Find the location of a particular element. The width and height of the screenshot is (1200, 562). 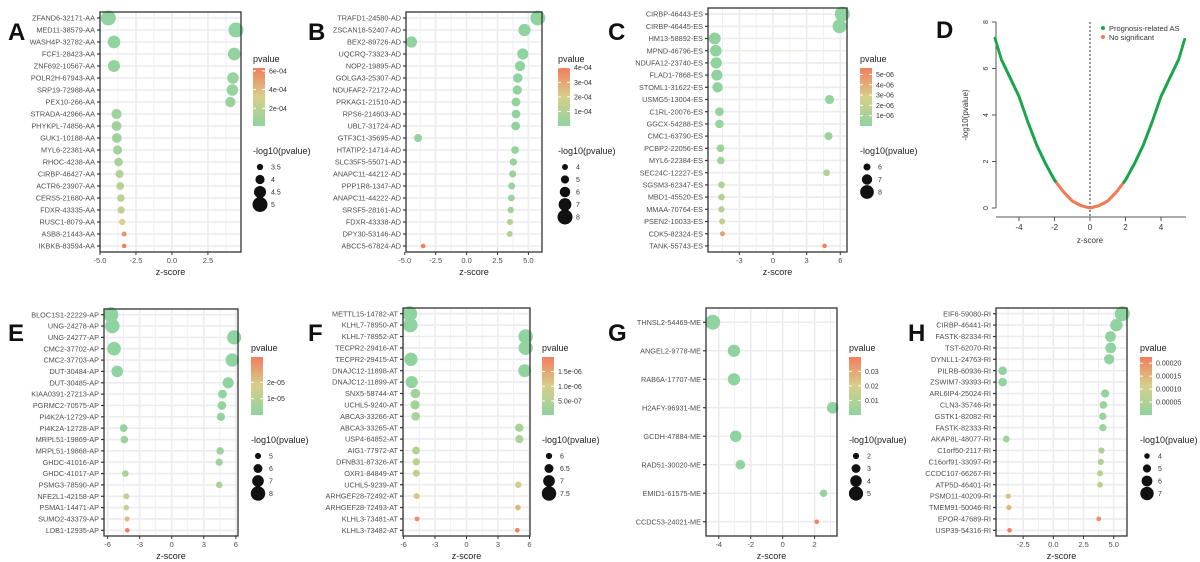

y-tick-label: KLHL3-73482-AT is located at coordinates (370, 530).